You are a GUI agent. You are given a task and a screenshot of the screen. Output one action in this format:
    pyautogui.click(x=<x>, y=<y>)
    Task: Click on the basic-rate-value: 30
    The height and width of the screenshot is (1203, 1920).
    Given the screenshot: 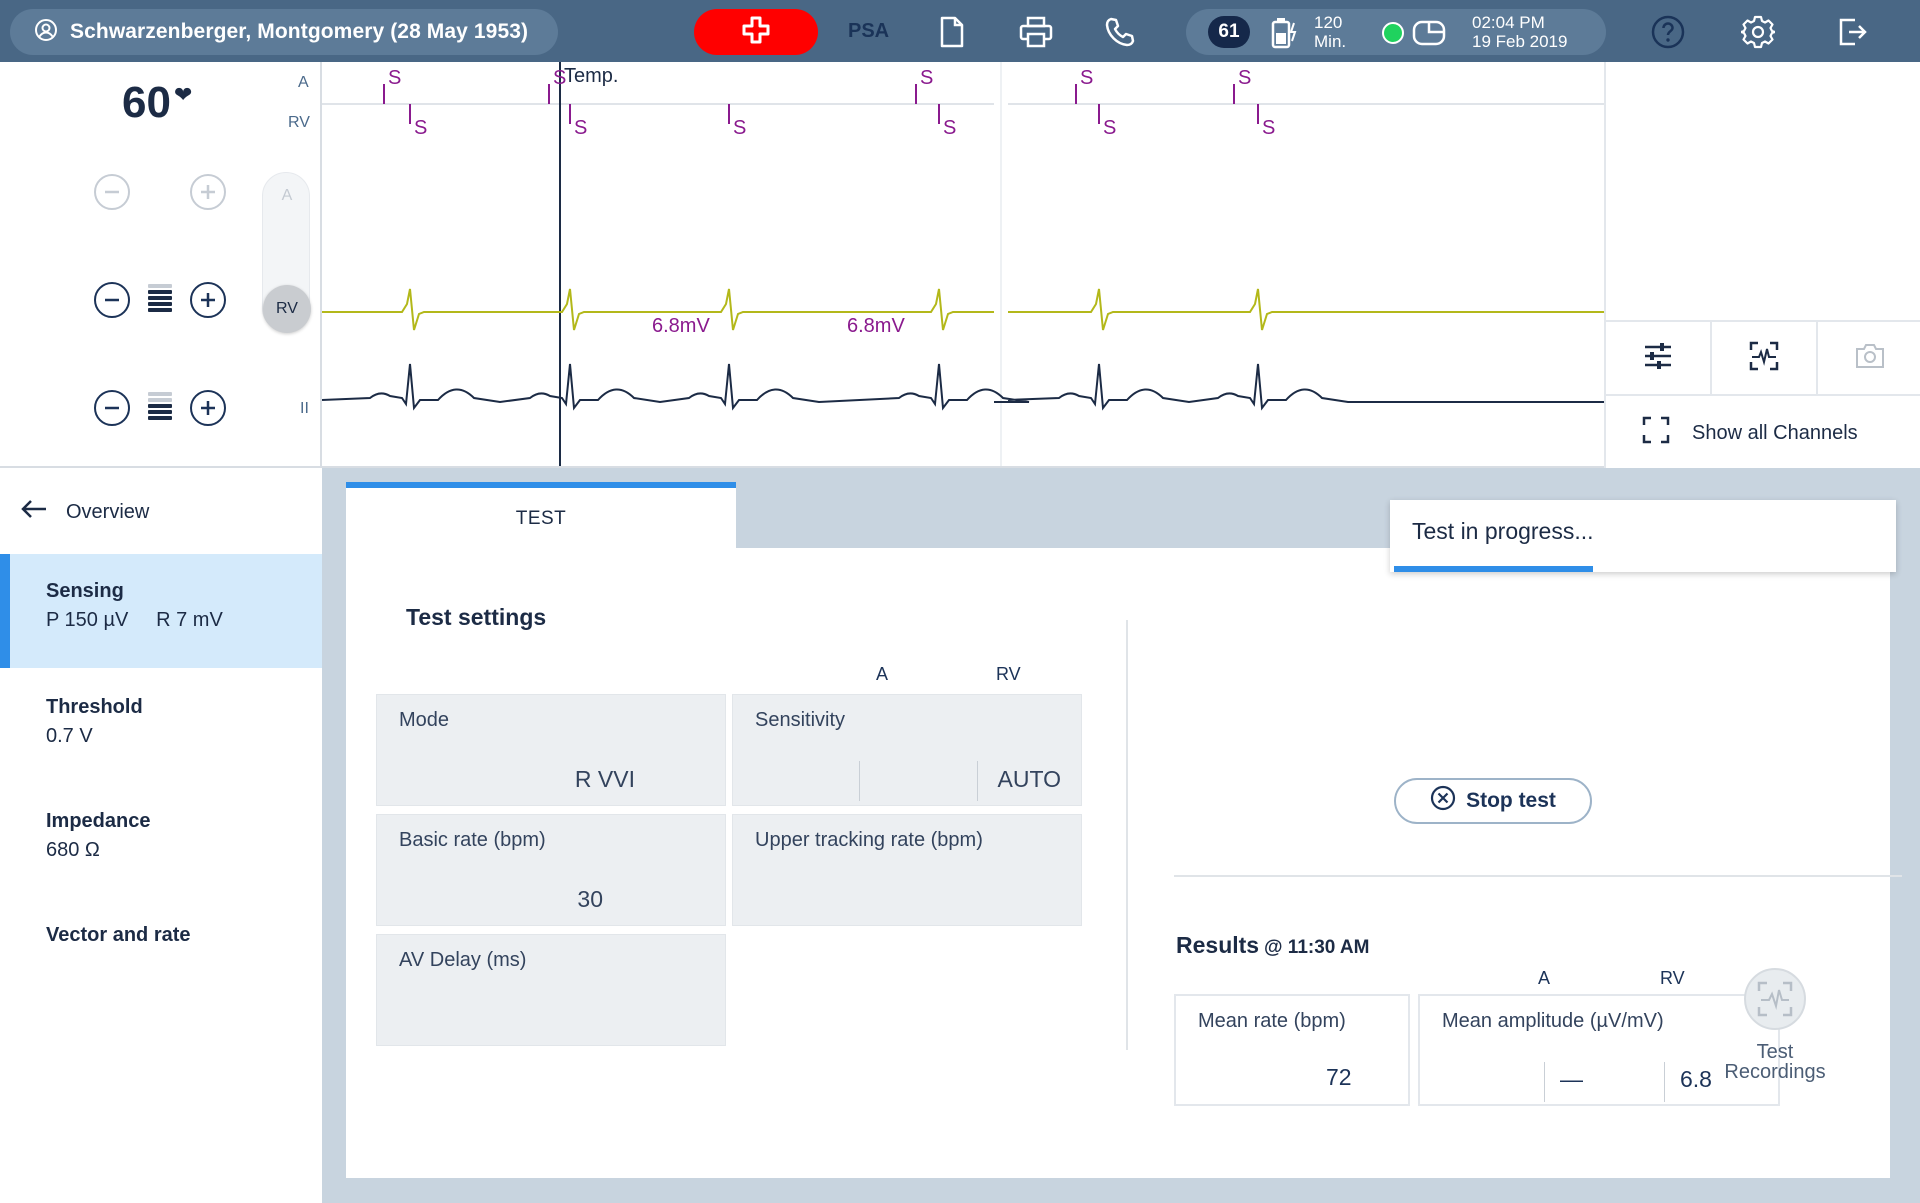 What is the action you would take?
    pyautogui.click(x=590, y=899)
    